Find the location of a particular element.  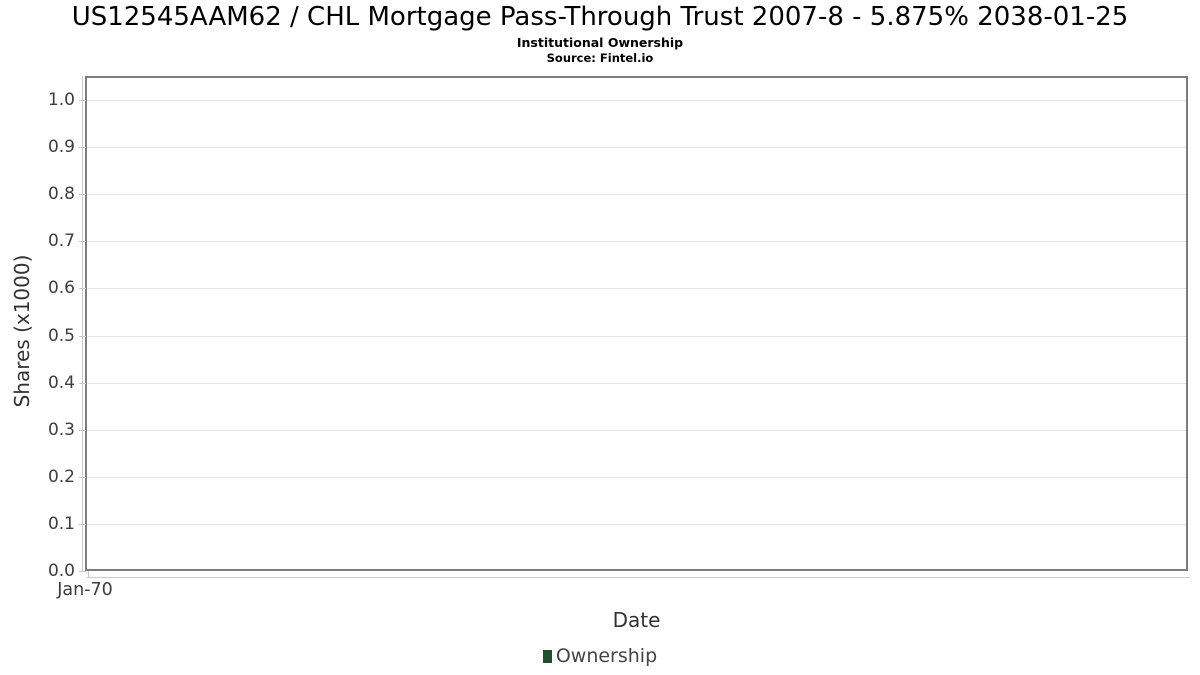

chart-subtitle: Institutional Ownership is located at coordinates (600, 42).